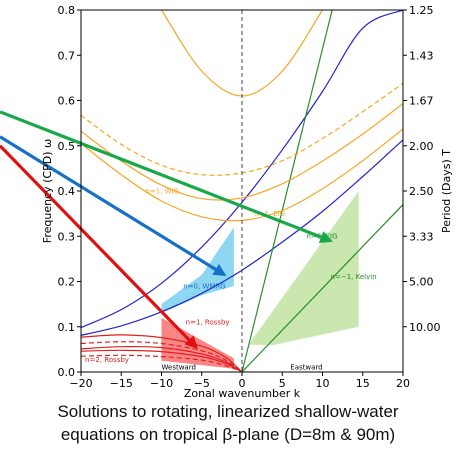 This screenshot has height=453, width=456. What do you see at coordinates (306, 368) in the screenshot?
I see `annotation-8: Eastward` at bounding box center [306, 368].